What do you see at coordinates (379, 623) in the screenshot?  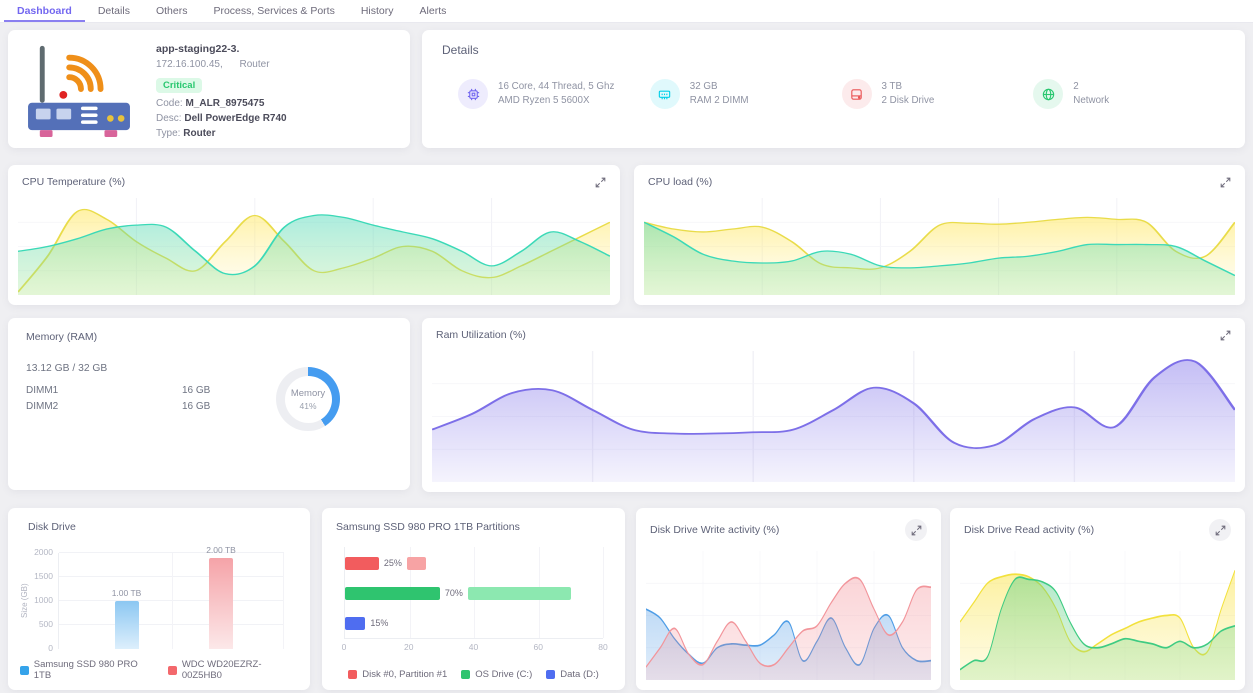 I see `partition-value-label: 15%` at bounding box center [379, 623].